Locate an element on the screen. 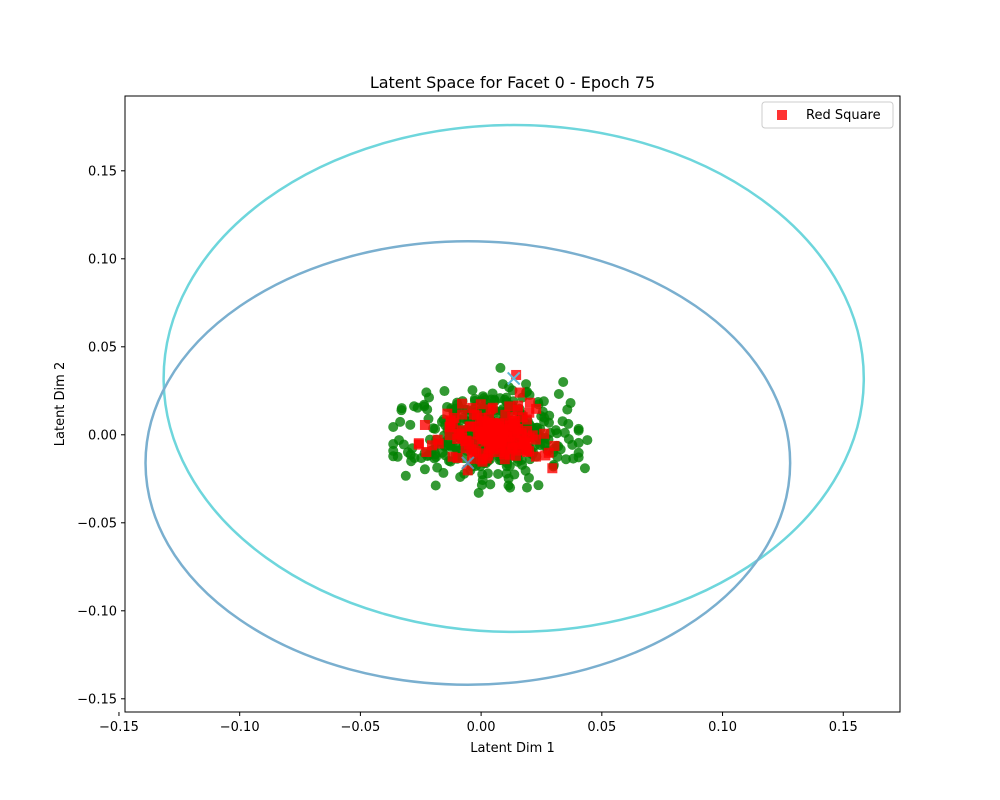 The width and height of the screenshot is (1000, 800). y-axis-label: Latent Dim 2 is located at coordinates (60, 404).